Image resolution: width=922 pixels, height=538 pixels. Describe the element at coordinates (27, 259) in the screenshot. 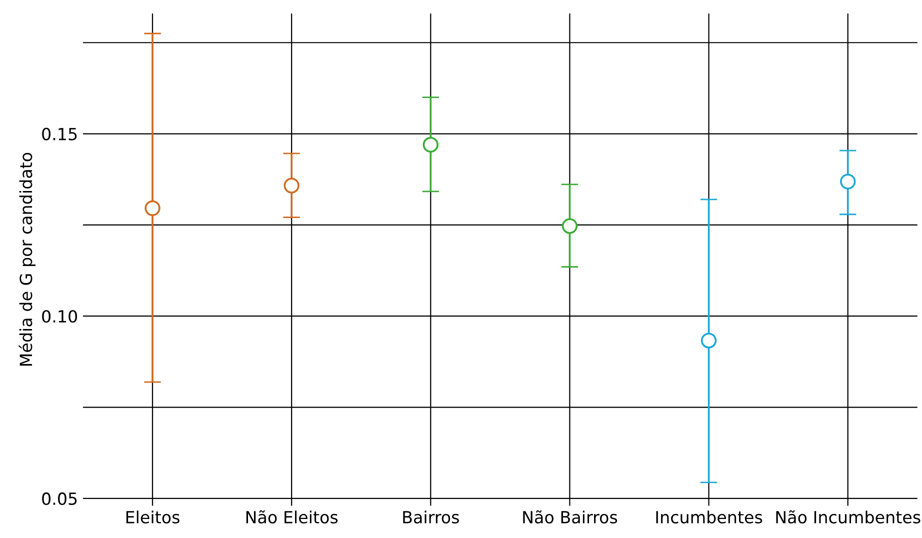

I see `y-axis-title: Média de G por candidato` at that location.